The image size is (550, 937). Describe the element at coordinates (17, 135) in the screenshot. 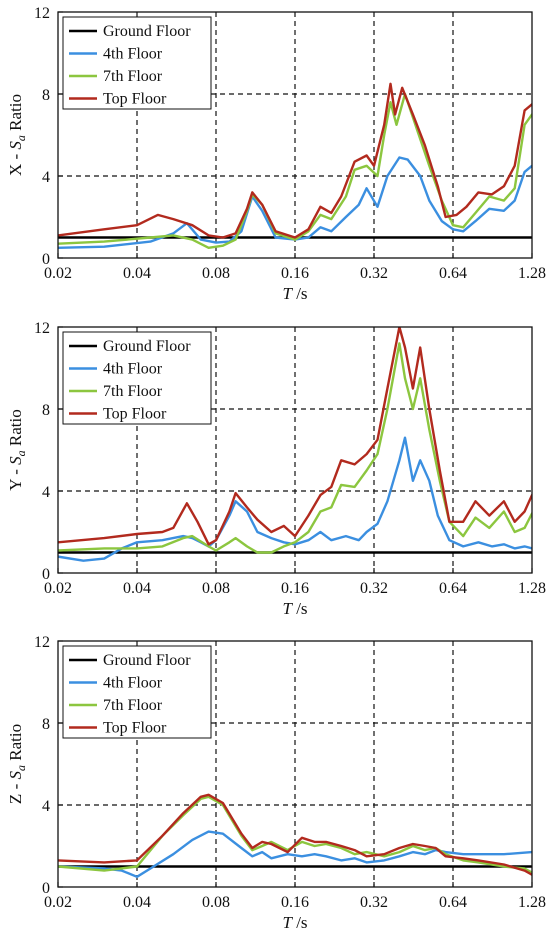

I see `y-axis-label: X - Sa Ratio` at that location.